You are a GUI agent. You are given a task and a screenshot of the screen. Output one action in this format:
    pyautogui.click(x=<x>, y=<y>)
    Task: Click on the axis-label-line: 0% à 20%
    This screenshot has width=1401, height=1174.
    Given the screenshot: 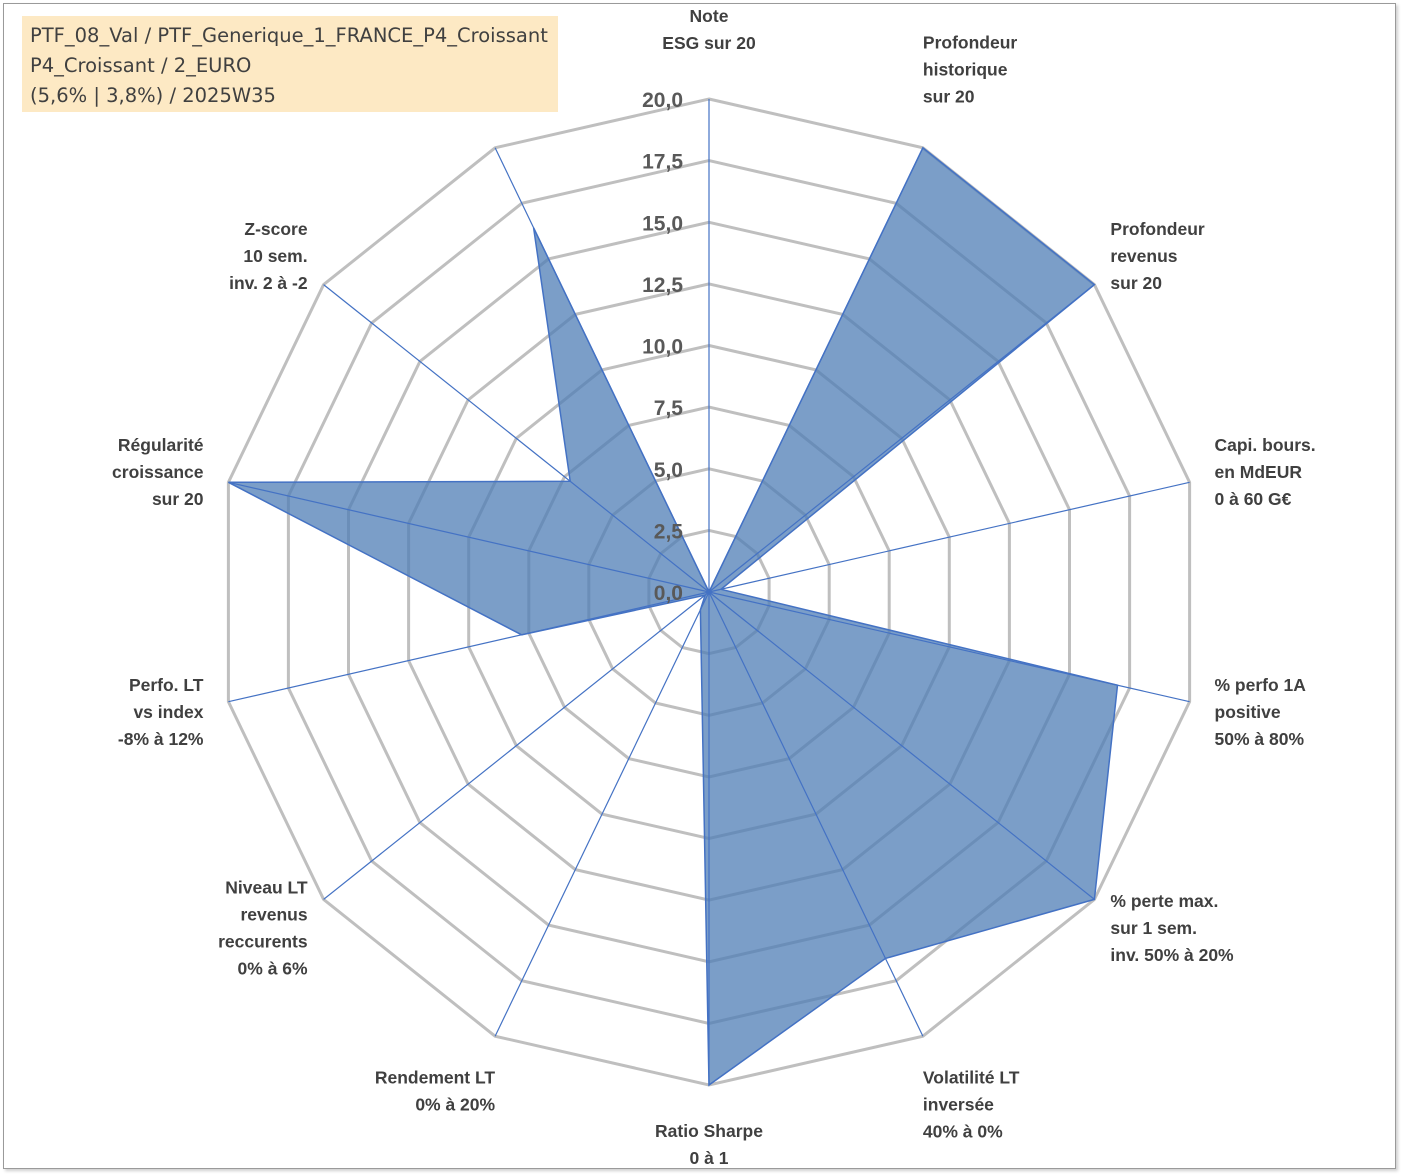 What is the action you would take?
    pyautogui.click(x=455, y=1105)
    